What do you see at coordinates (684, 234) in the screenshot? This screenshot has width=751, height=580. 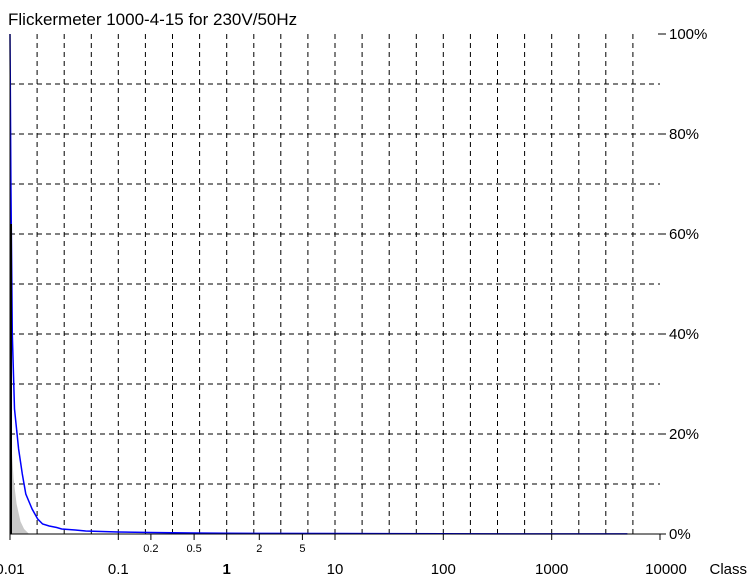 I see `y-tick-label: 60%` at bounding box center [684, 234].